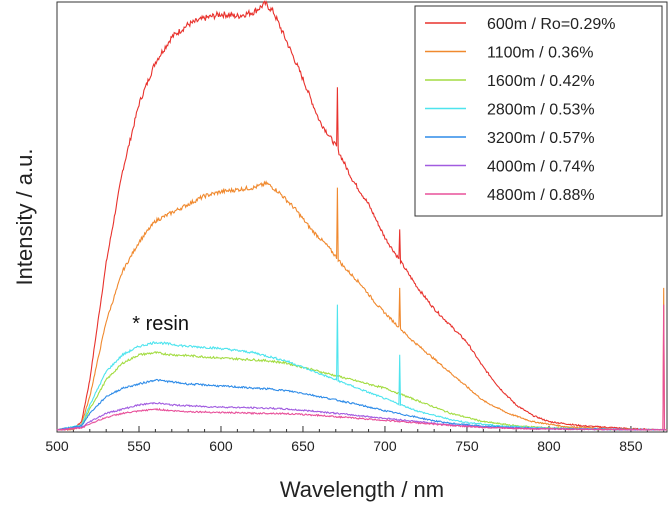 This screenshot has width=670, height=508. What do you see at coordinates (467, 446) in the screenshot?
I see `x-tick-label: 750` at bounding box center [467, 446].